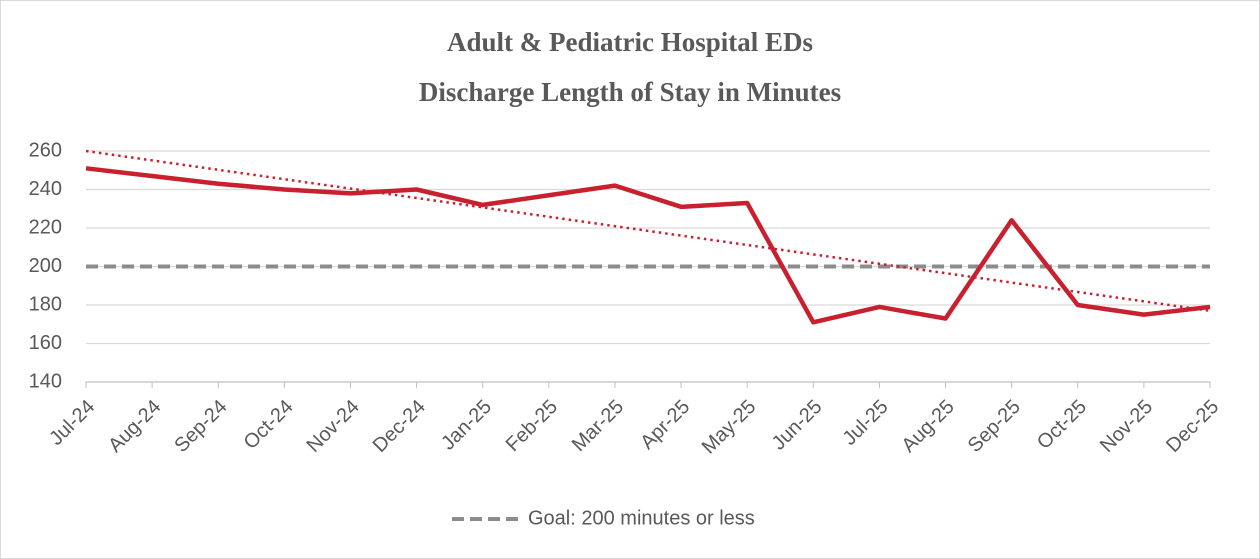 The image size is (1260, 559). What do you see at coordinates (630, 42) in the screenshot?
I see `chart-title: Adult & Pediatric Hospital EDs` at bounding box center [630, 42].